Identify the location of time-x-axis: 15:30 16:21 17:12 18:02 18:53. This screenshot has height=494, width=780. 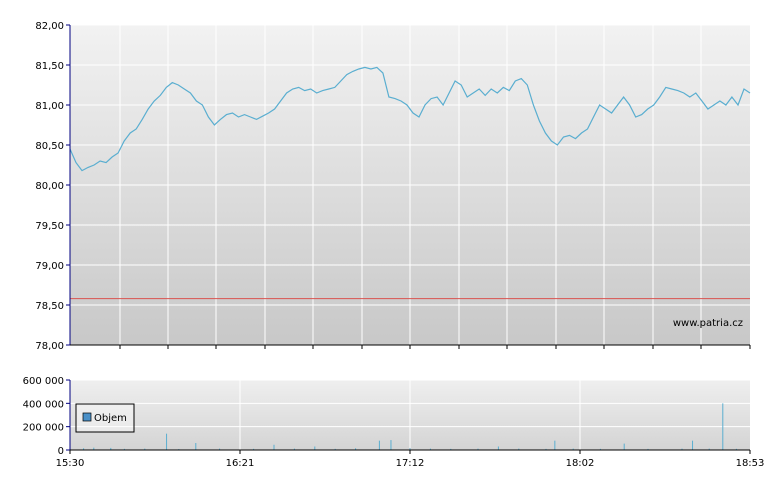
(410, 459).